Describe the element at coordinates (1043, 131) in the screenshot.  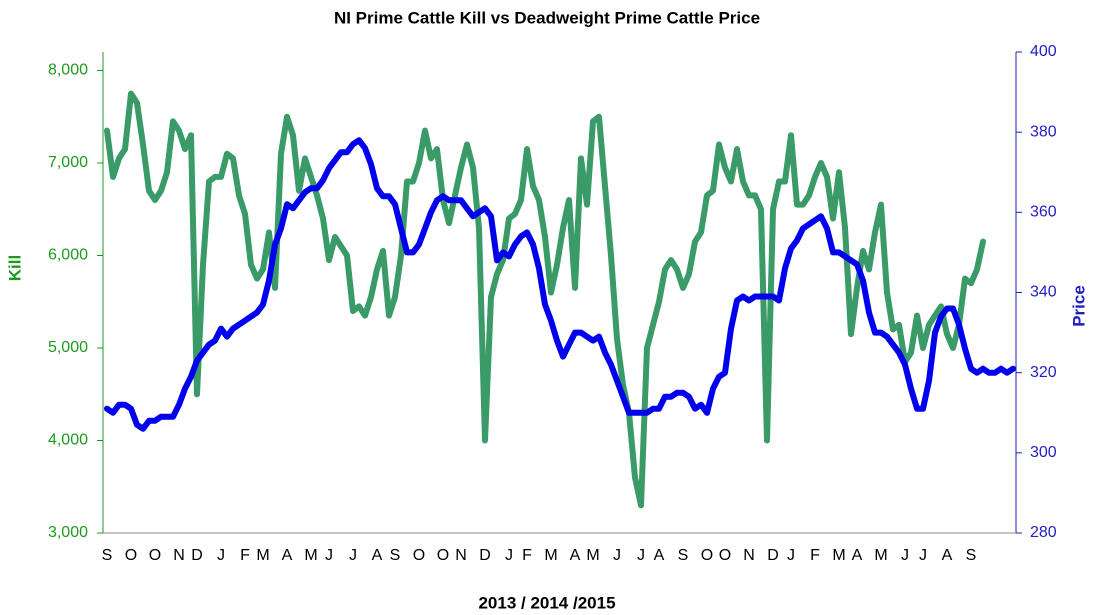
I see `y2-tick-label: 380` at that location.